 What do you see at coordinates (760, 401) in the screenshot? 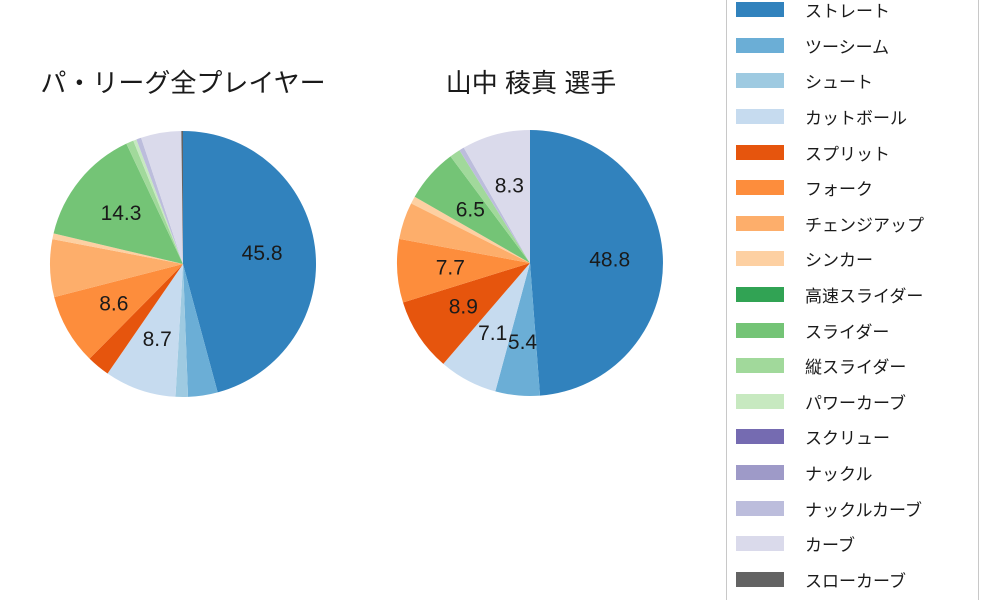
I see `power-curve-swatch-icon` at bounding box center [760, 401].